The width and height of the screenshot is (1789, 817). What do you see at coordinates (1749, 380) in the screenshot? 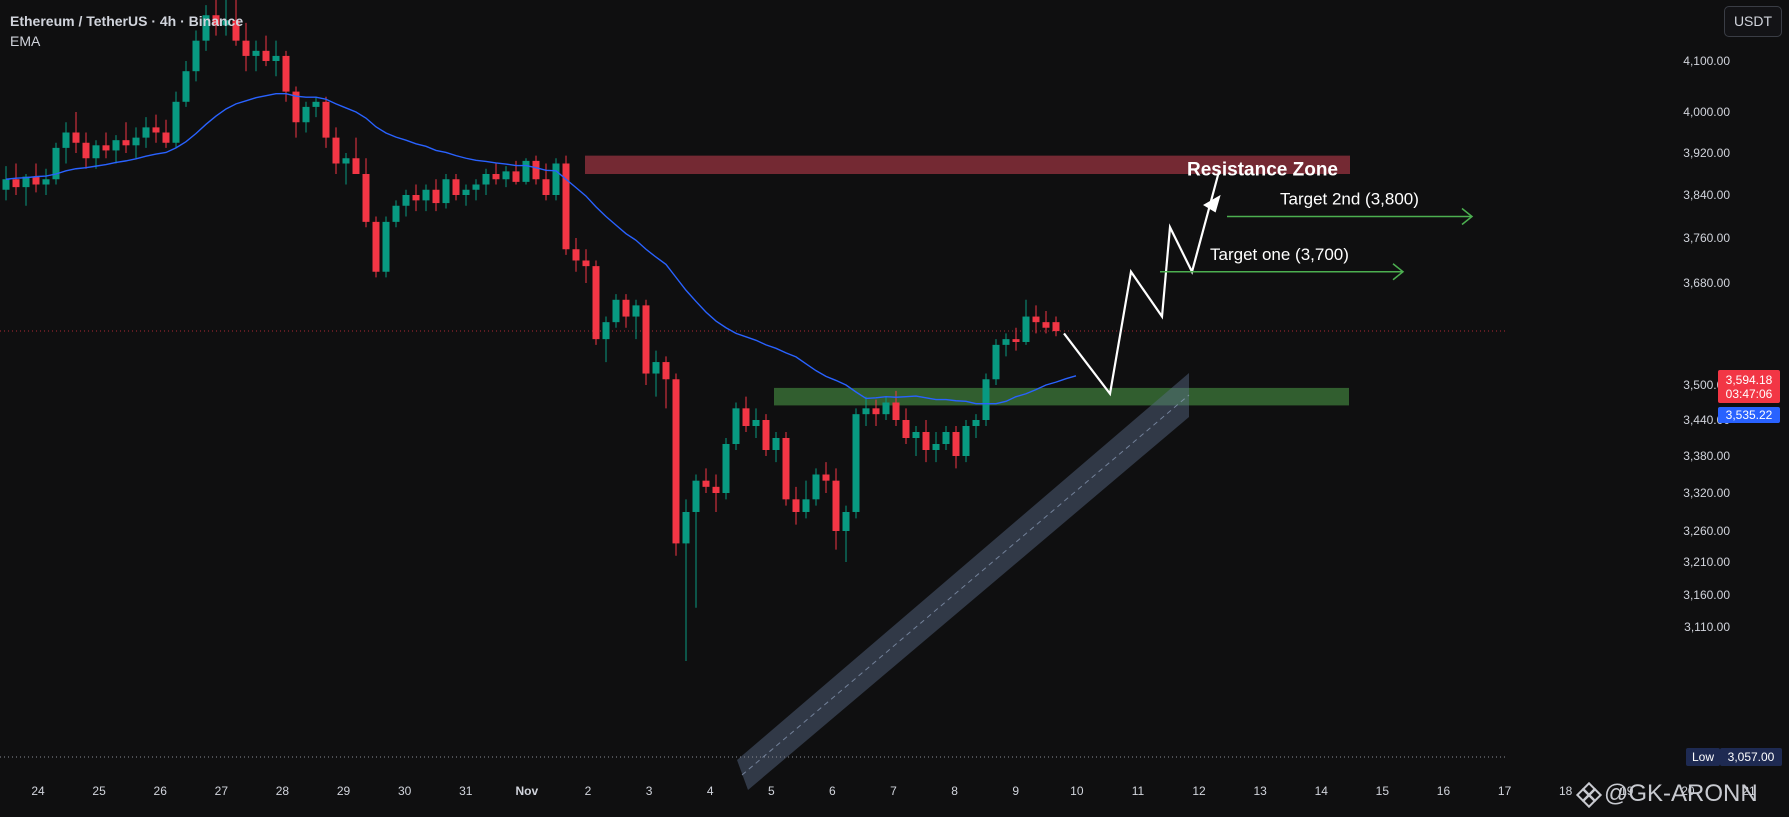
I see `last-price-value: 3,594.18` at bounding box center [1749, 380].